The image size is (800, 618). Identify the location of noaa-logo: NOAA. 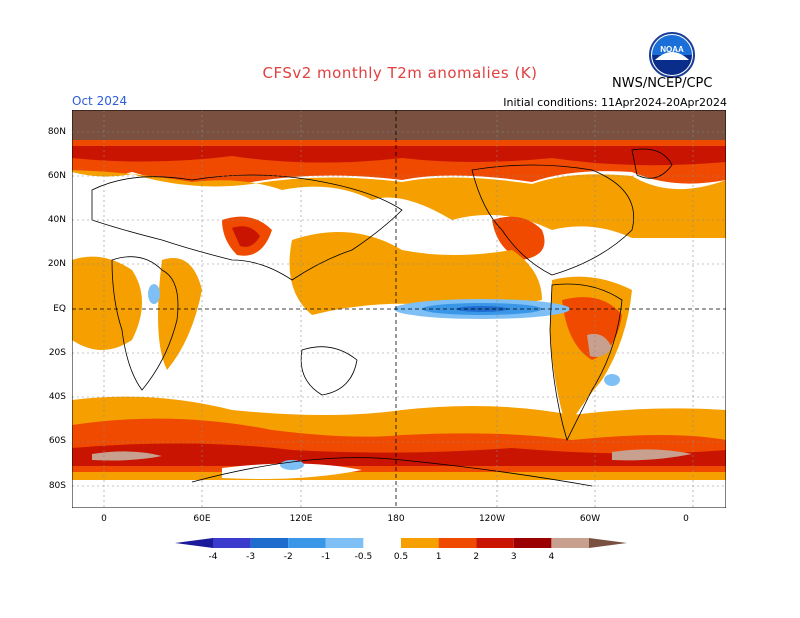
(672, 55).